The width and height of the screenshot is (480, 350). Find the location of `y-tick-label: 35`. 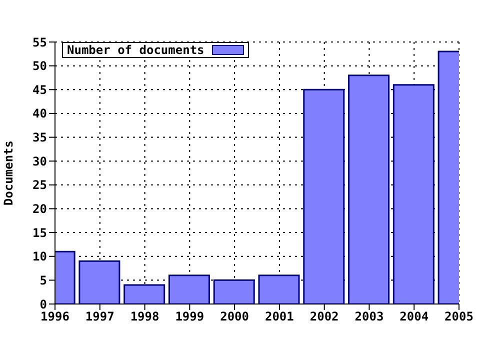

y-tick-label: 35 is located at coordinates (39, 137).